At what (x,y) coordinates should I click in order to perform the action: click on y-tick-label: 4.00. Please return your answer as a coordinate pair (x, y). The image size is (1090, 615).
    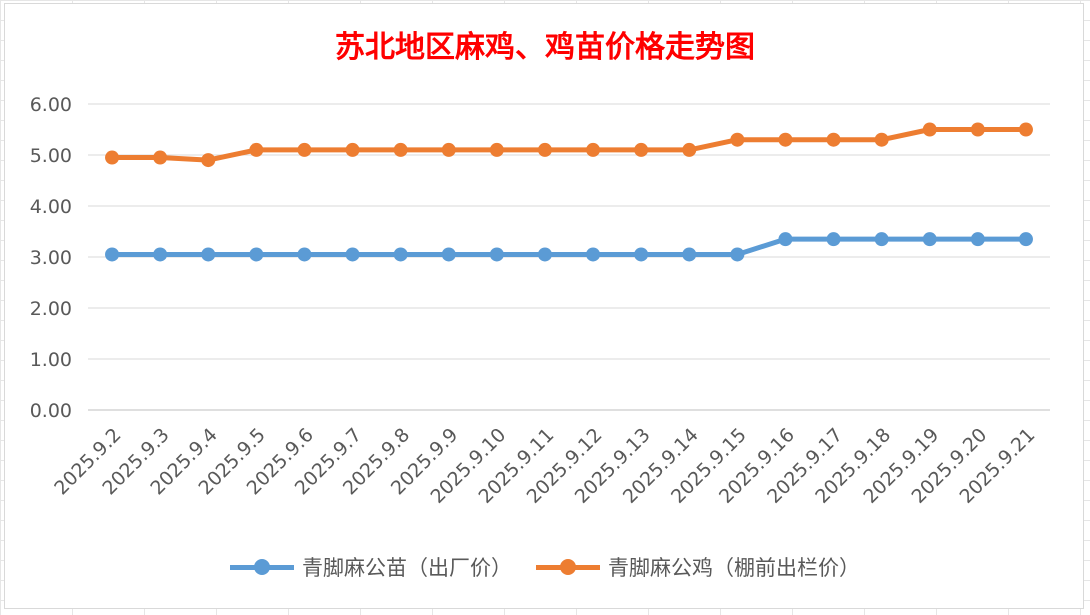
    Looking at the image, I should click on (51, 207).